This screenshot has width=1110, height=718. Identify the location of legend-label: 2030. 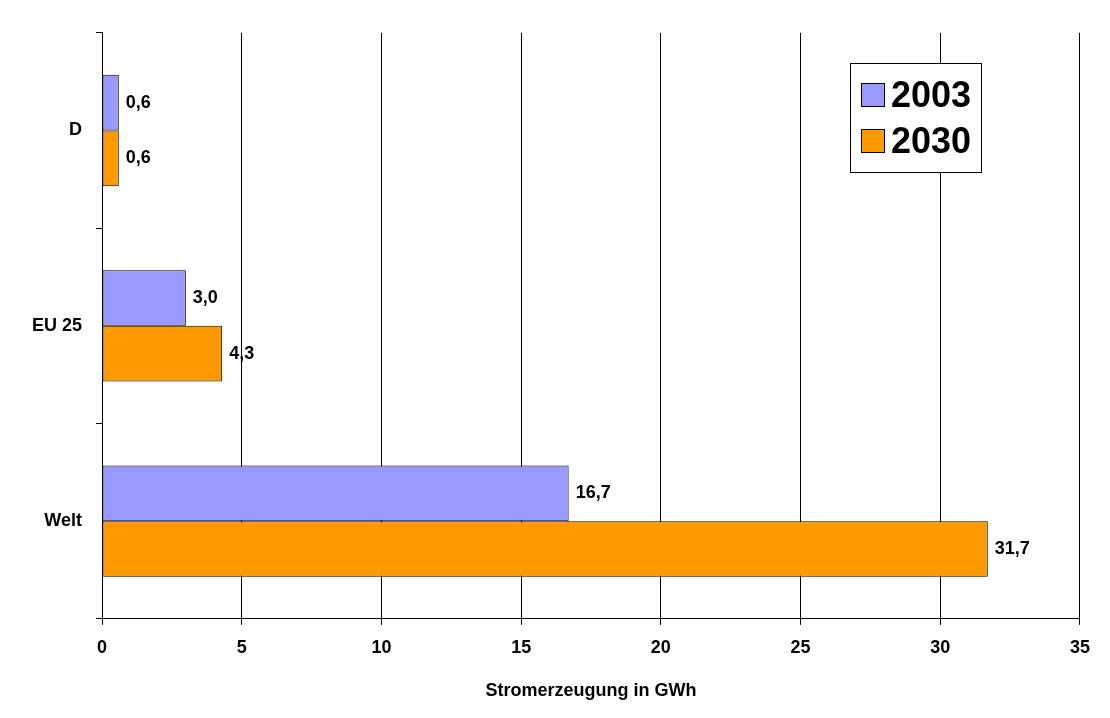
(931, 140).